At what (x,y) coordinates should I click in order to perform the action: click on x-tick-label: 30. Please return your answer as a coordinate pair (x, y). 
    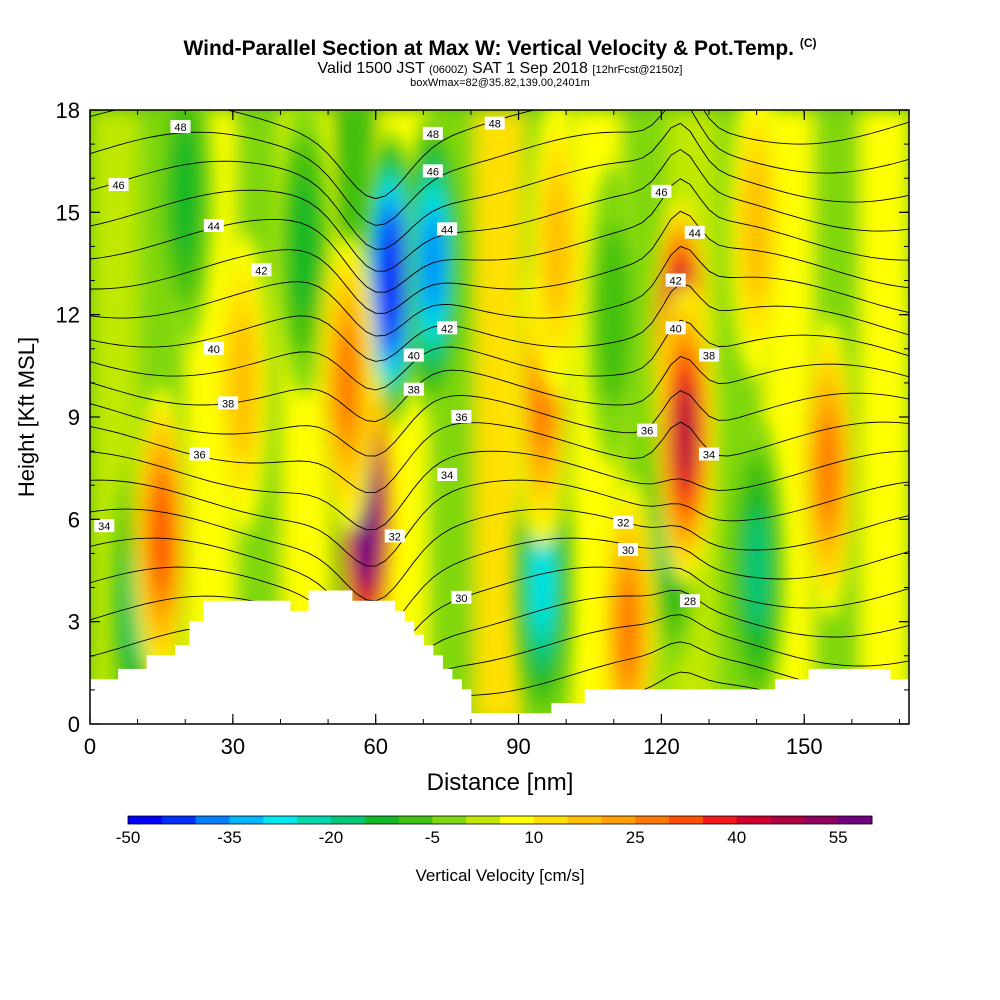
    Looking at the image, I should click on (233, 746).